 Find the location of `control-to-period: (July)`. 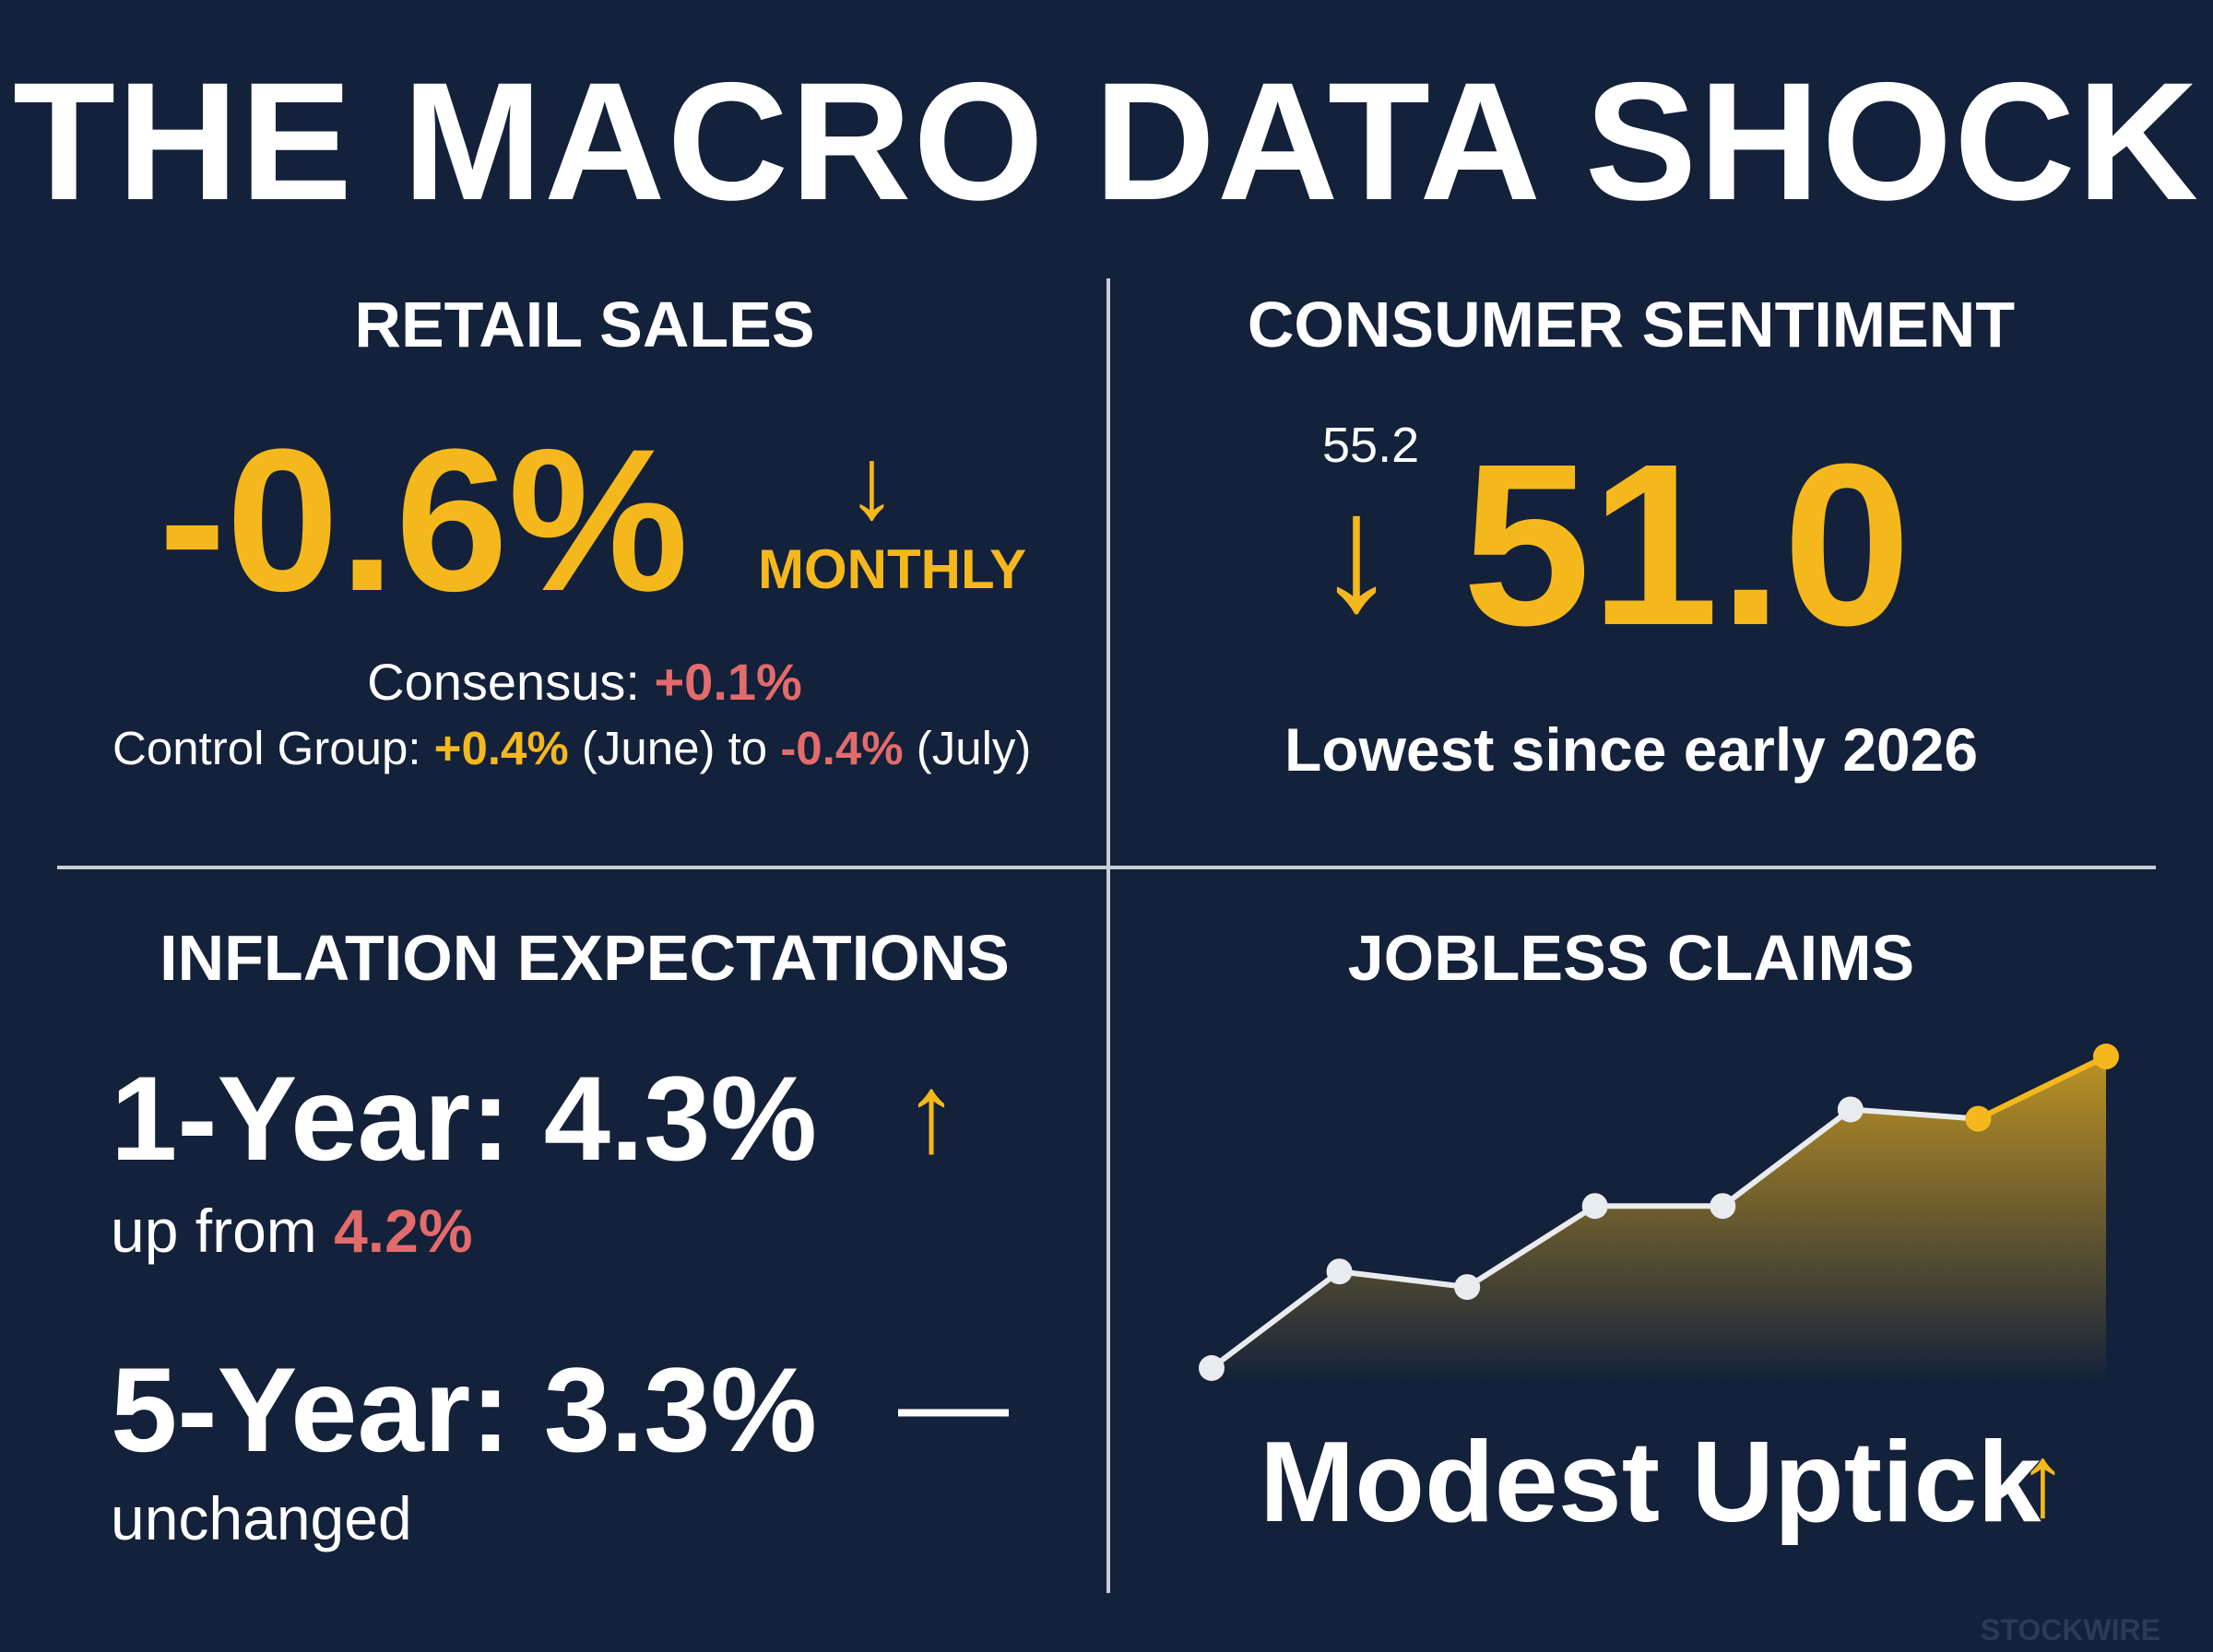

control-to-period: (July) is located at coordinates (974, 748).